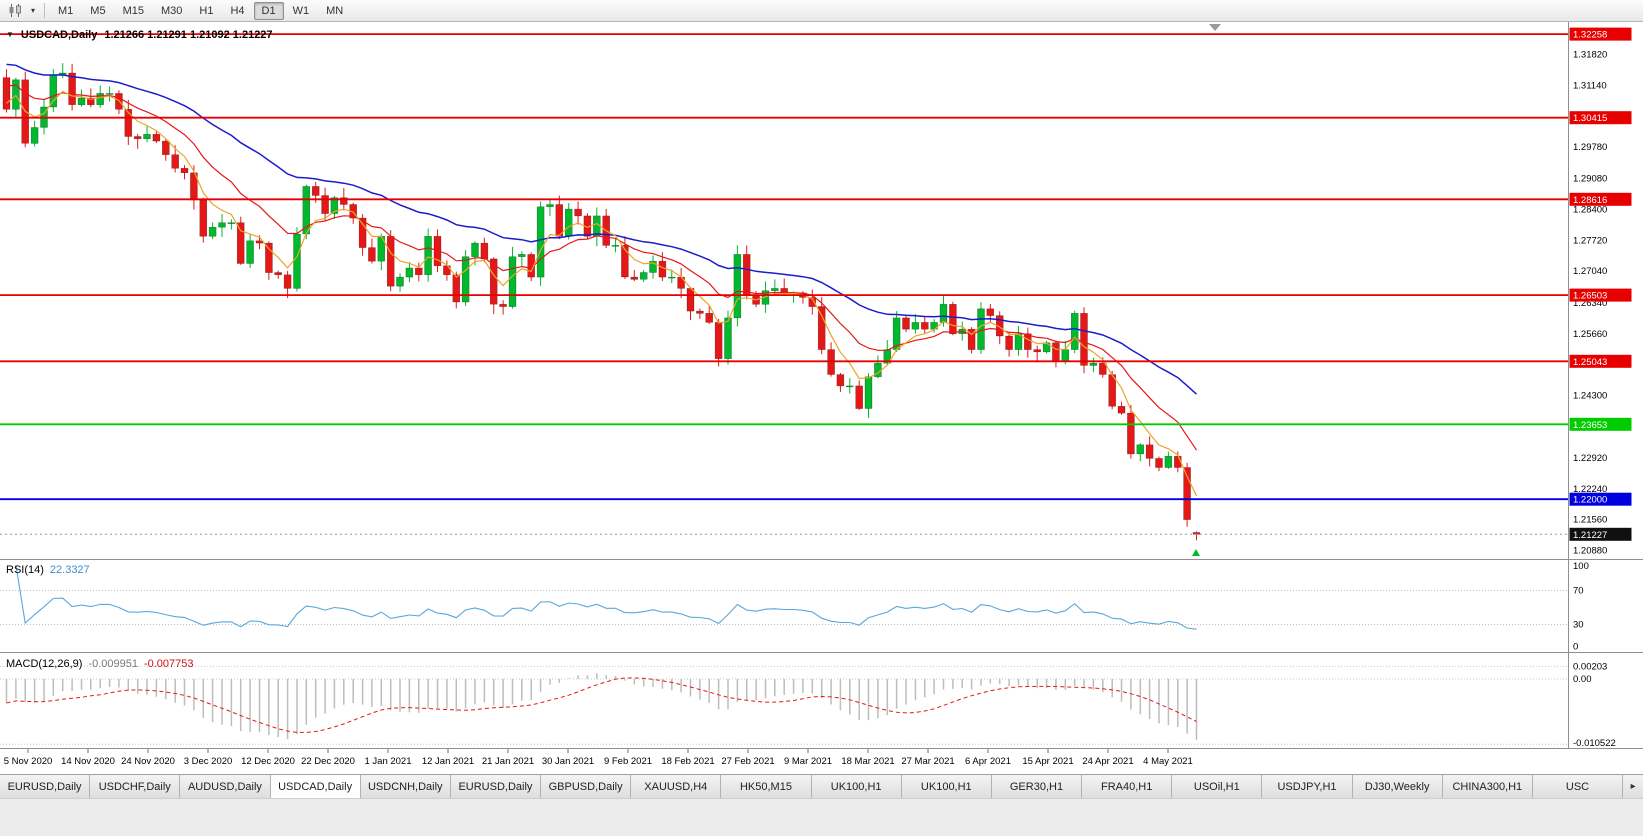  Describe the element at coordinates (28, 761) in the screenshot. I see `date-axis-label: 5 Nov 2020` at that location.